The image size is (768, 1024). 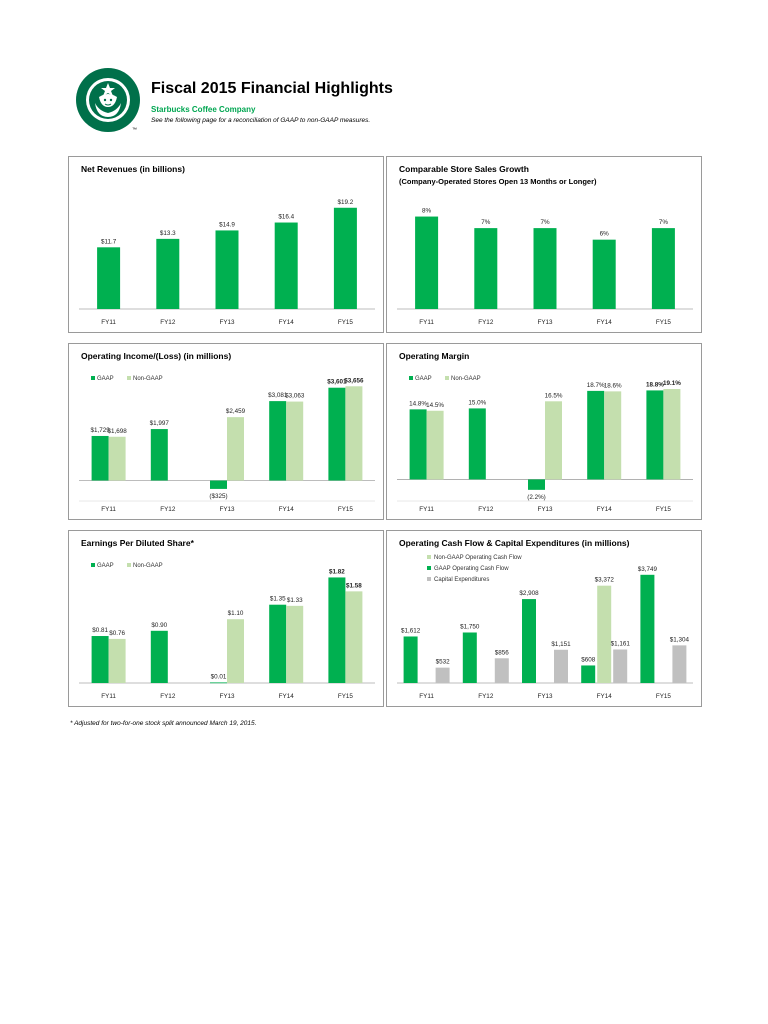 I want to click on bar-capital-expenditures-fy12, so click(x=501, y=670).